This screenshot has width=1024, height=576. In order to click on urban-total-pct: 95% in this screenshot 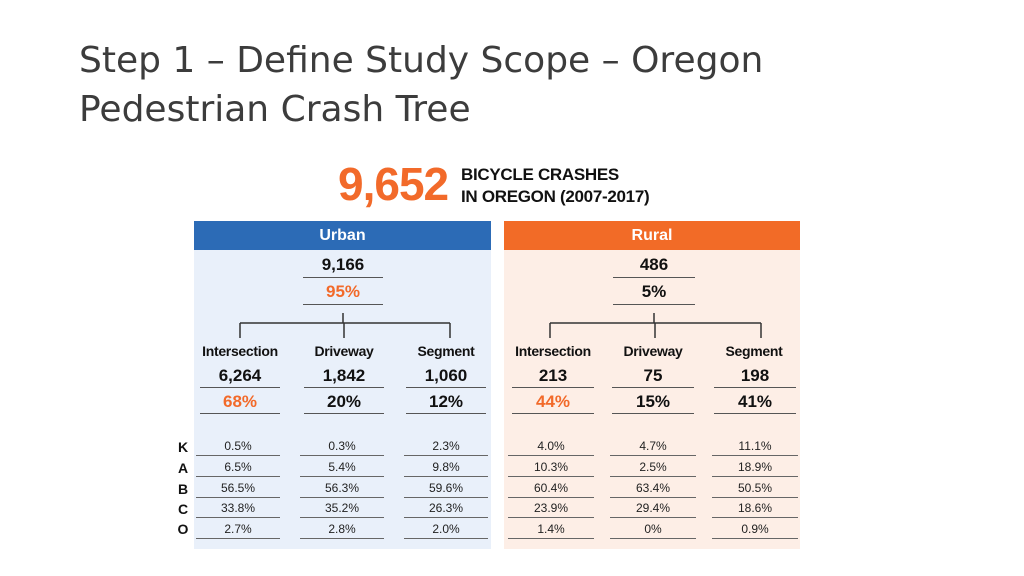, I will do `click(343, 292)`.